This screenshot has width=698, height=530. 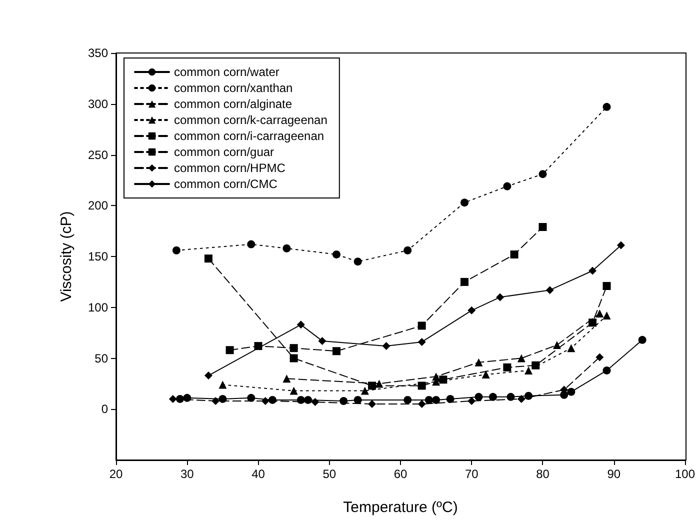 What do you see at coordinates (249, 136) in the screenshot?
I see `legend-label: common corn/i-carrageenan` at bounding box center [249, 136].